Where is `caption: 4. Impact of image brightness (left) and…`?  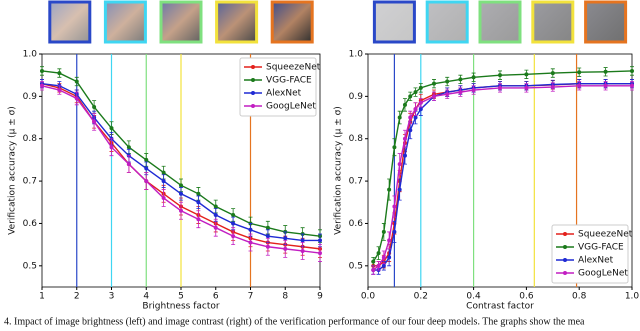
caption: 4. Impact of image brightness (left) and… is located at coordinates (294, 321).